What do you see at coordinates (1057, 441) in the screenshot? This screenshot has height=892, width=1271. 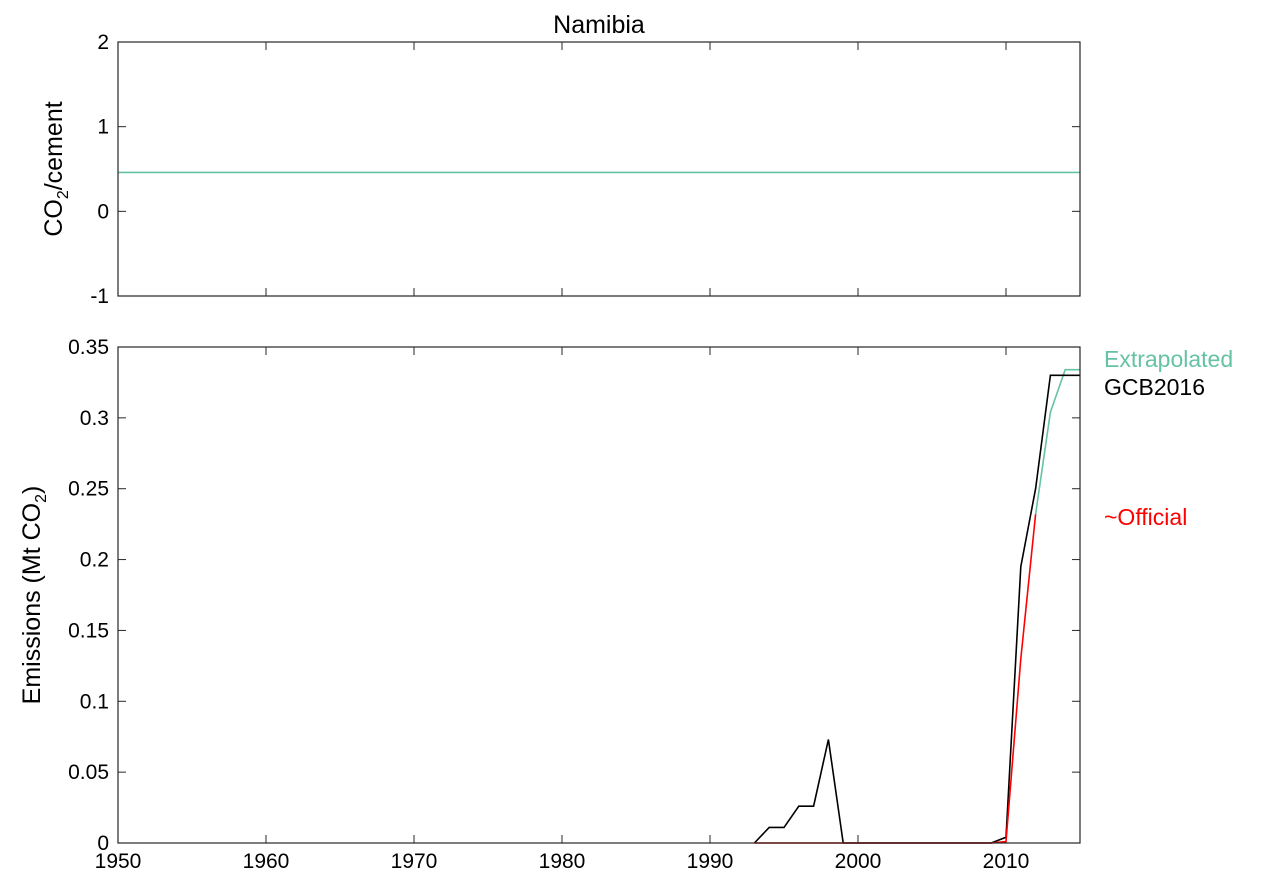 I see `series-line-extrapolated` at bounding box center [1057, 441].